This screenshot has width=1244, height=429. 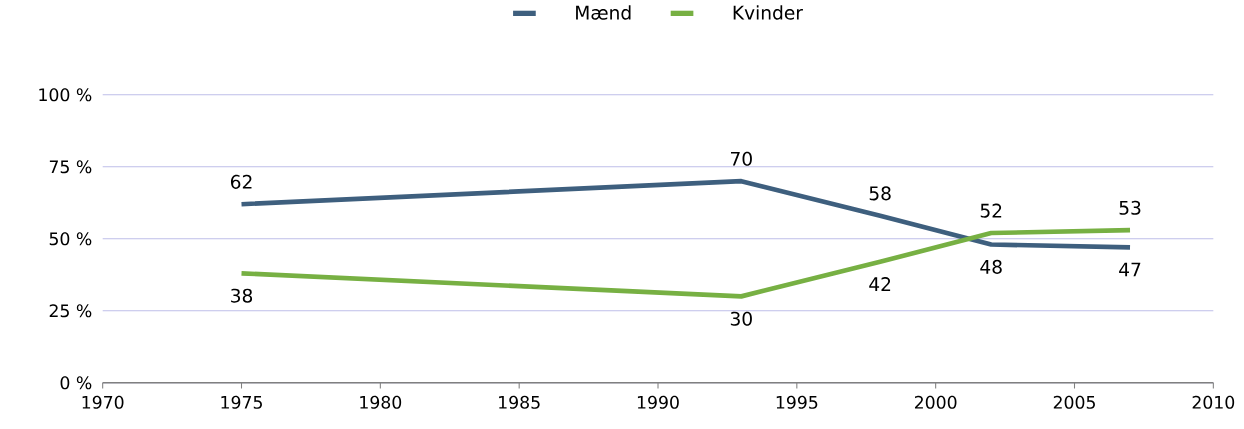 I want to click on data-label: 62, so click(x=241, y=181).